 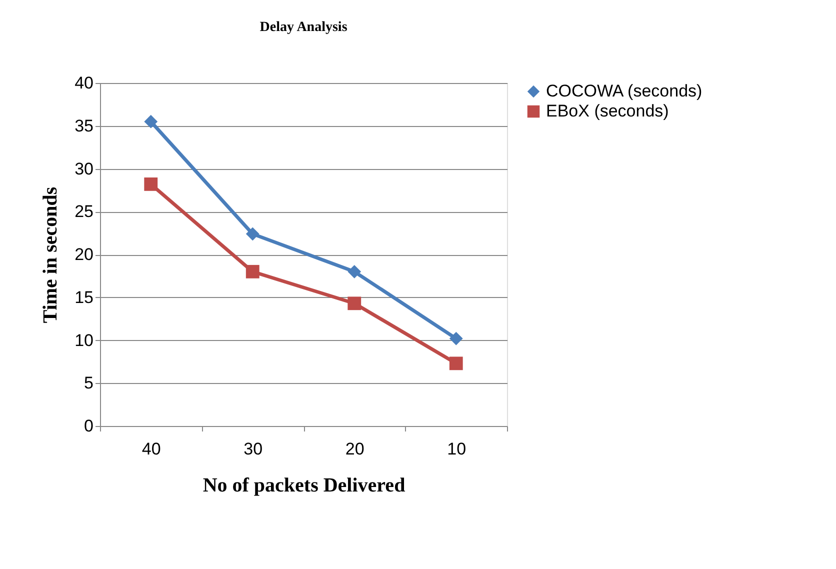 What do you see at coordinates (624, 91) in the screenshot?
I see `legend-label: COCOWA (seconds)` at bounding box center [624, 91].